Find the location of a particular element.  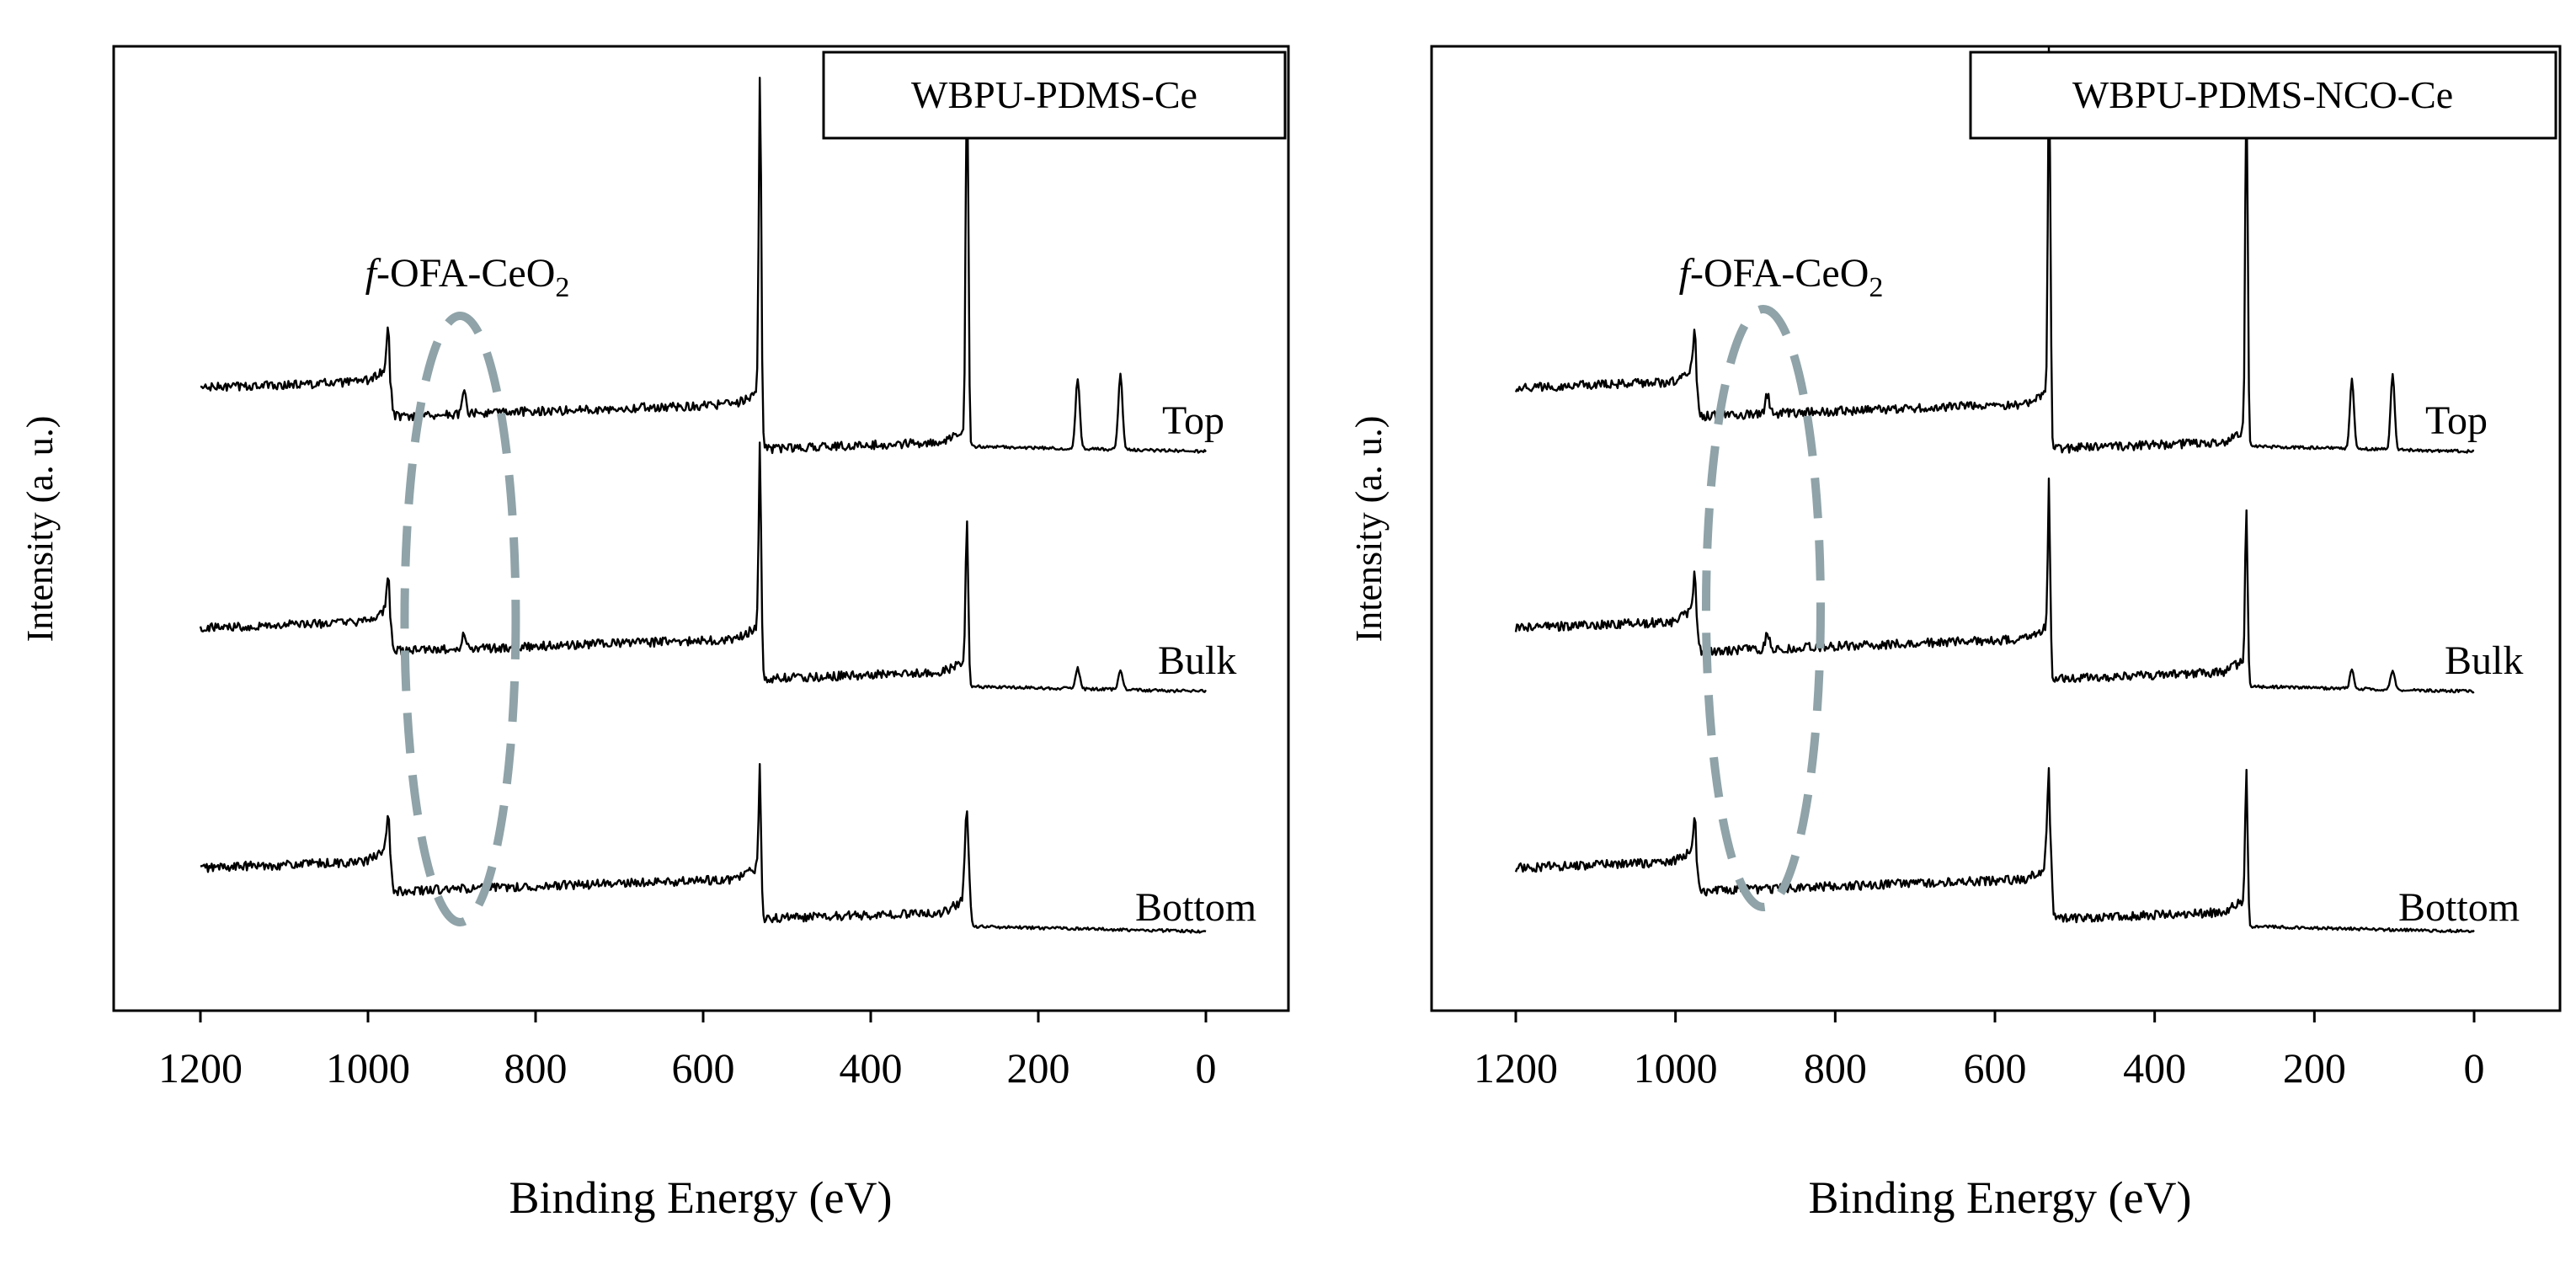

panel-title: WBPU-PDMS-Ce is located at coordinates (1054, 94).